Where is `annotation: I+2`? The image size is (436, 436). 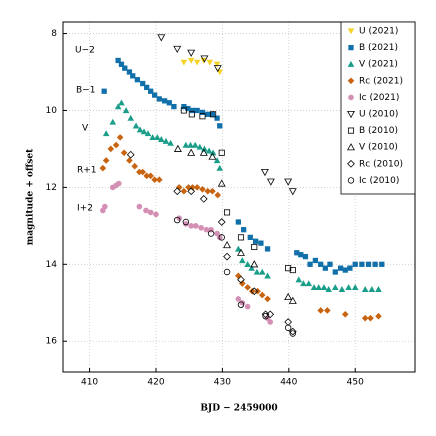 annotation: I+2 is located at coordinates (85, 209).